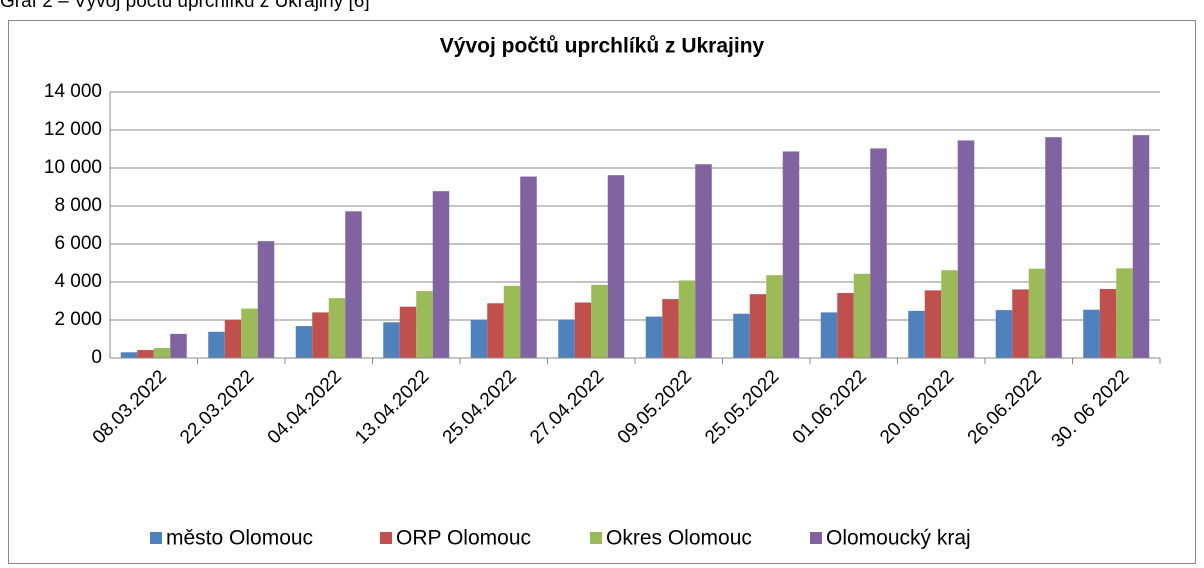  I want to click on y-tick-label: 10 000, so click(73, 167).